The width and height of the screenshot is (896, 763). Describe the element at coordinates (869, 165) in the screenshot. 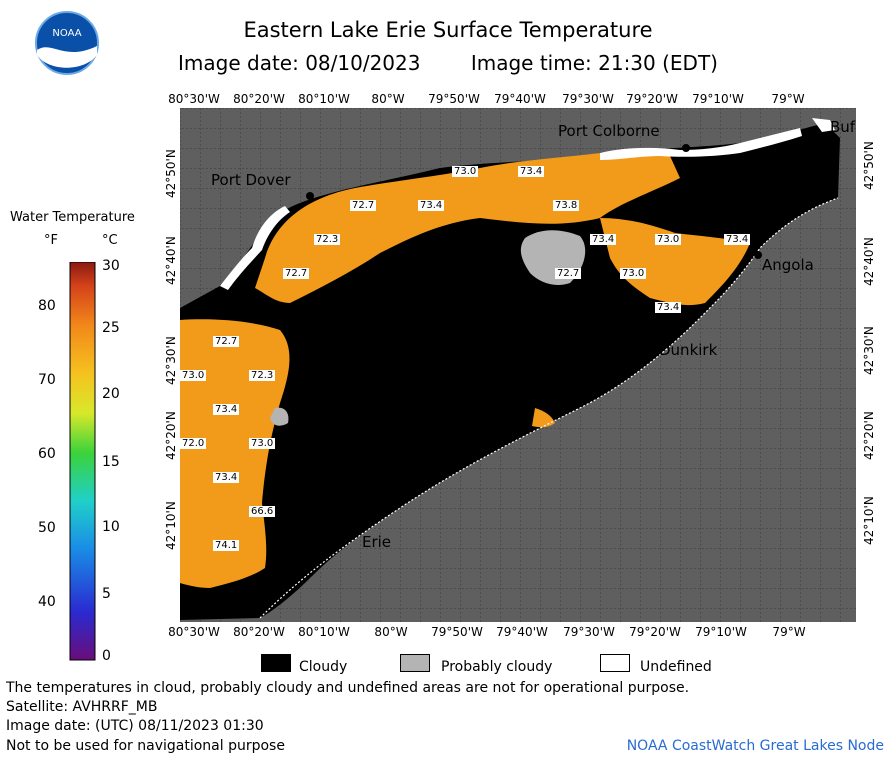

I see `lat-label-right: 42°50'N` at that location.